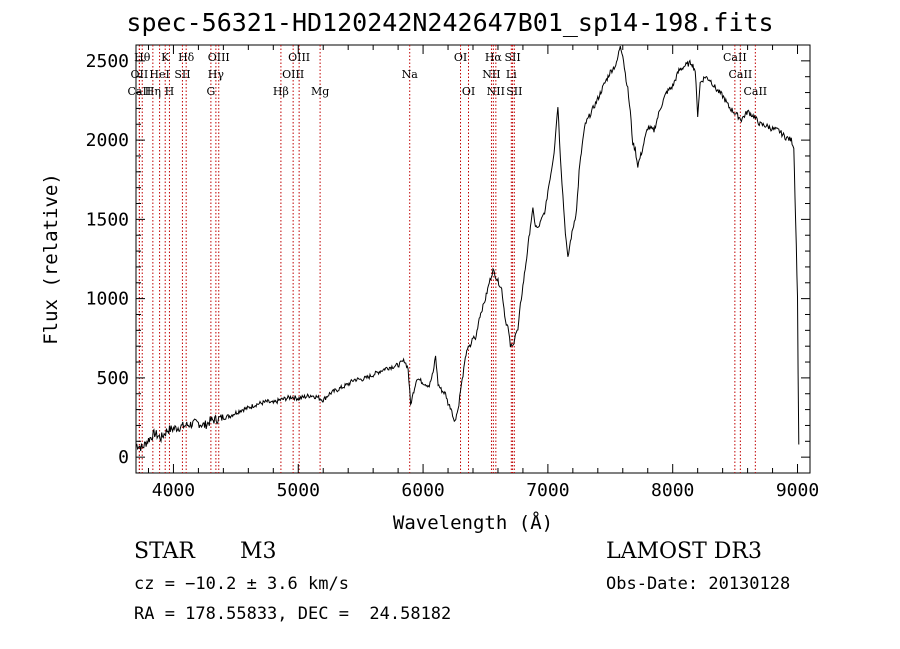 The width and height of the screenshot is (900, 649). I want to click on spectral-line-label: Hγ, so click(216, 74).